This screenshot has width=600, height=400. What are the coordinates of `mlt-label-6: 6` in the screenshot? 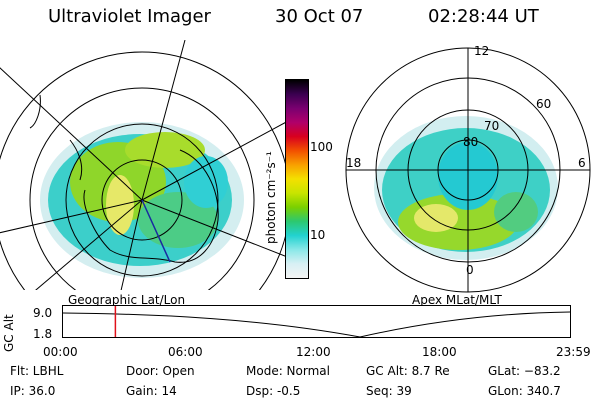 It's located at (582, 163).